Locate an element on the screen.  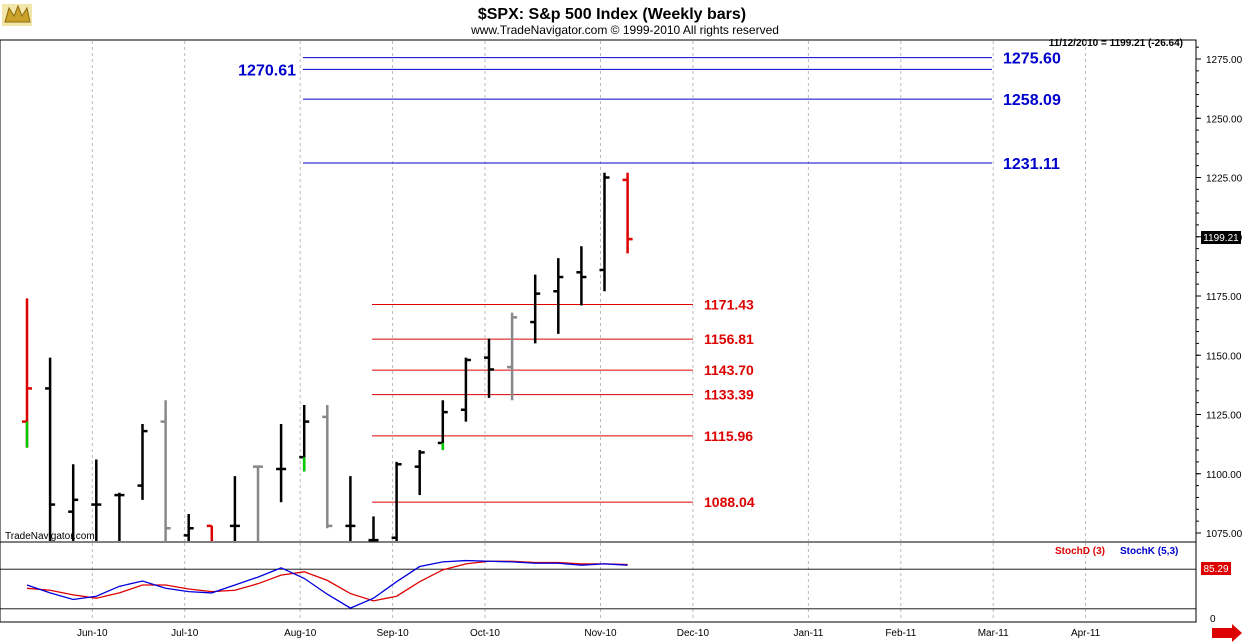
crown-logo-icon is located at coordinates (17, 15).